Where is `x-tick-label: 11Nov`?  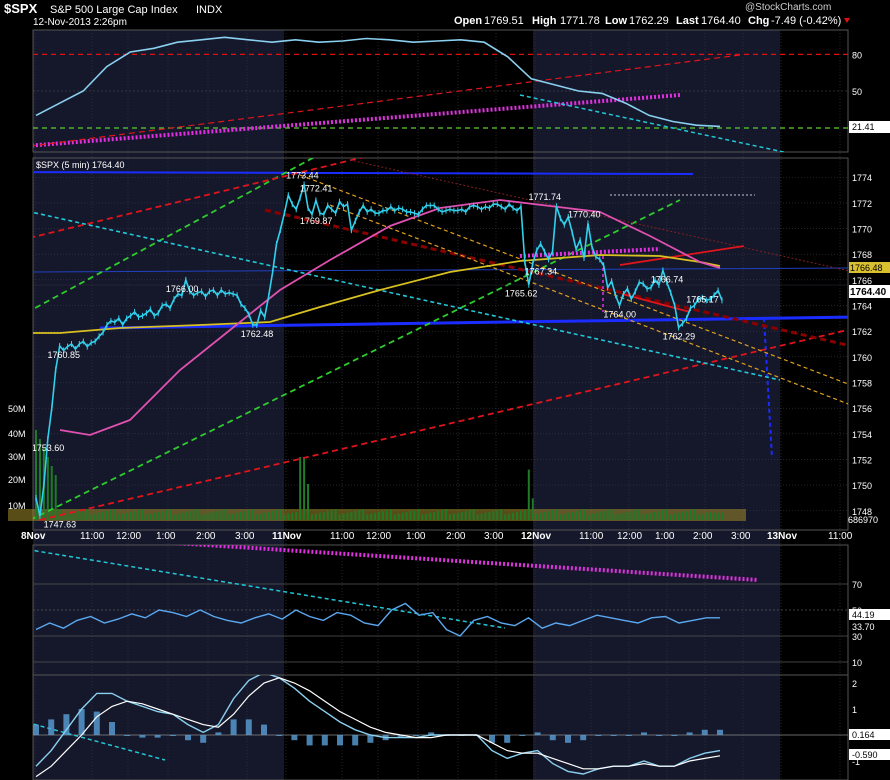
x-tick-label: 11Nov is located at coordinates (287, 536).